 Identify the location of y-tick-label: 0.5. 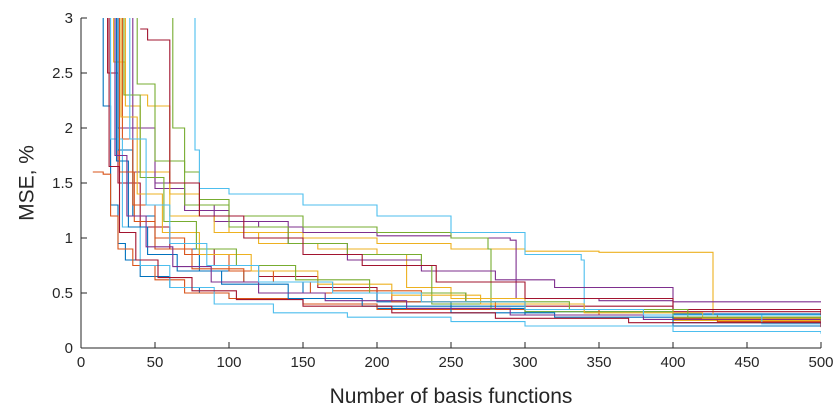
(62, 293).